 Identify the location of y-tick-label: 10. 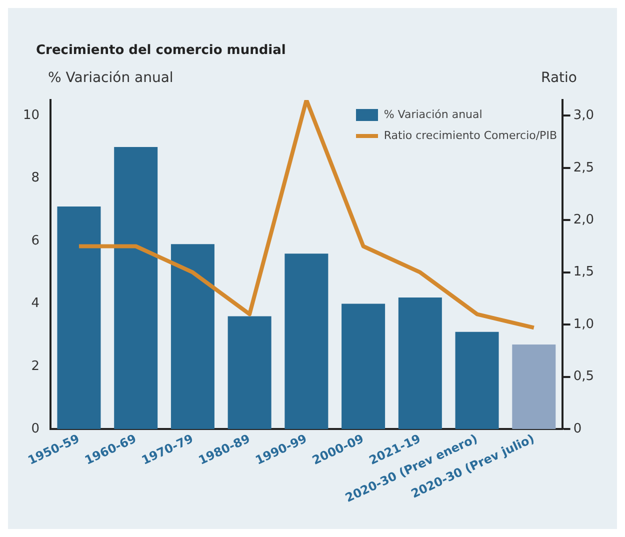
(31, 116).